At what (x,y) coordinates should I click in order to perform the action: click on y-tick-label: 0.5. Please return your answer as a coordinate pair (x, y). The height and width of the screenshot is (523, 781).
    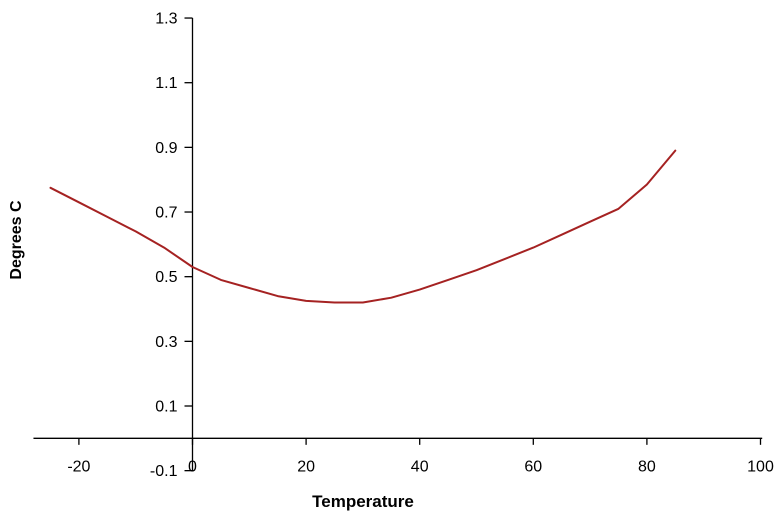
    Looking at the image, I should click on (166, 277).